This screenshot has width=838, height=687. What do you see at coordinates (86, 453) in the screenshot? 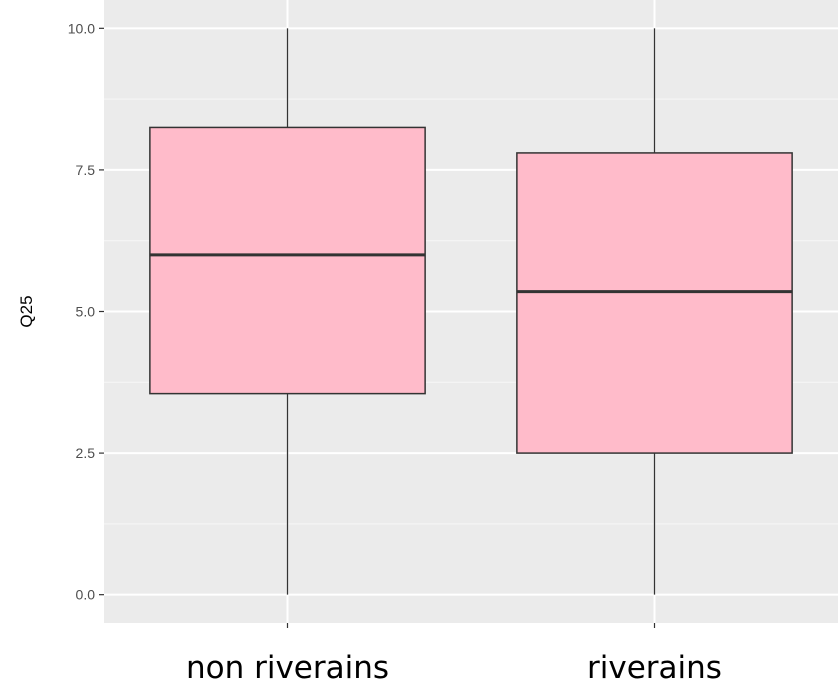
I see `y-tick-label: 2.5` at bounding box center [86, 453].